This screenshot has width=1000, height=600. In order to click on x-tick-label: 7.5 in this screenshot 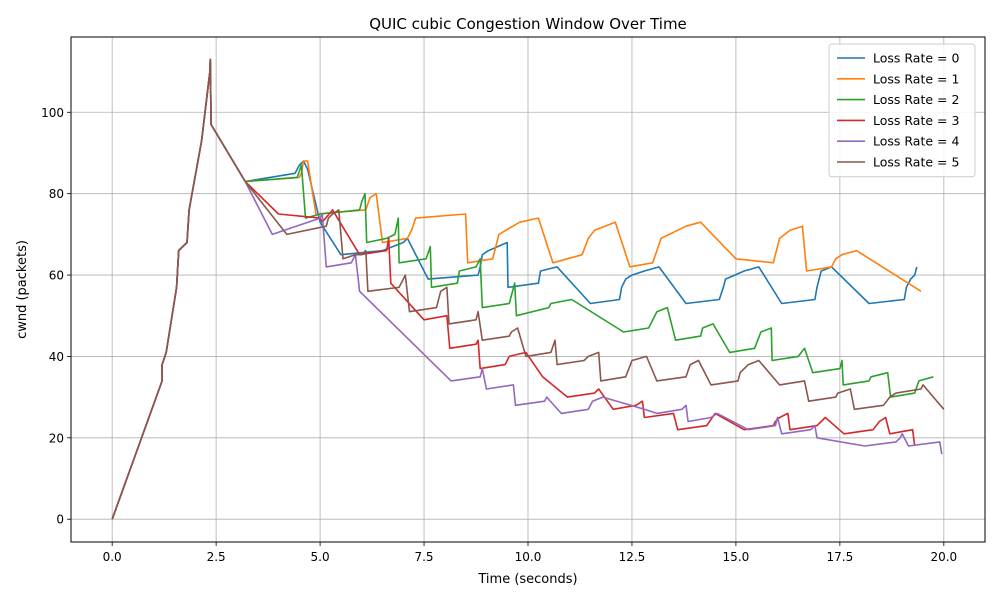, I will do `click(423, 557)`.